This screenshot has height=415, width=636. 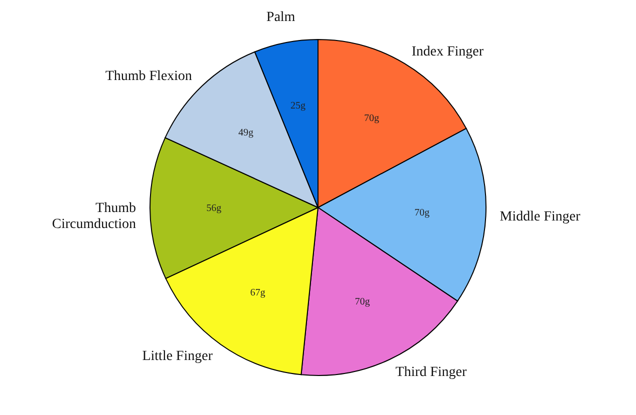 What do you see at coordinates (281, 18) in the screenshot?
I see `slice-label: Palm` at bounding box center [281, 18].